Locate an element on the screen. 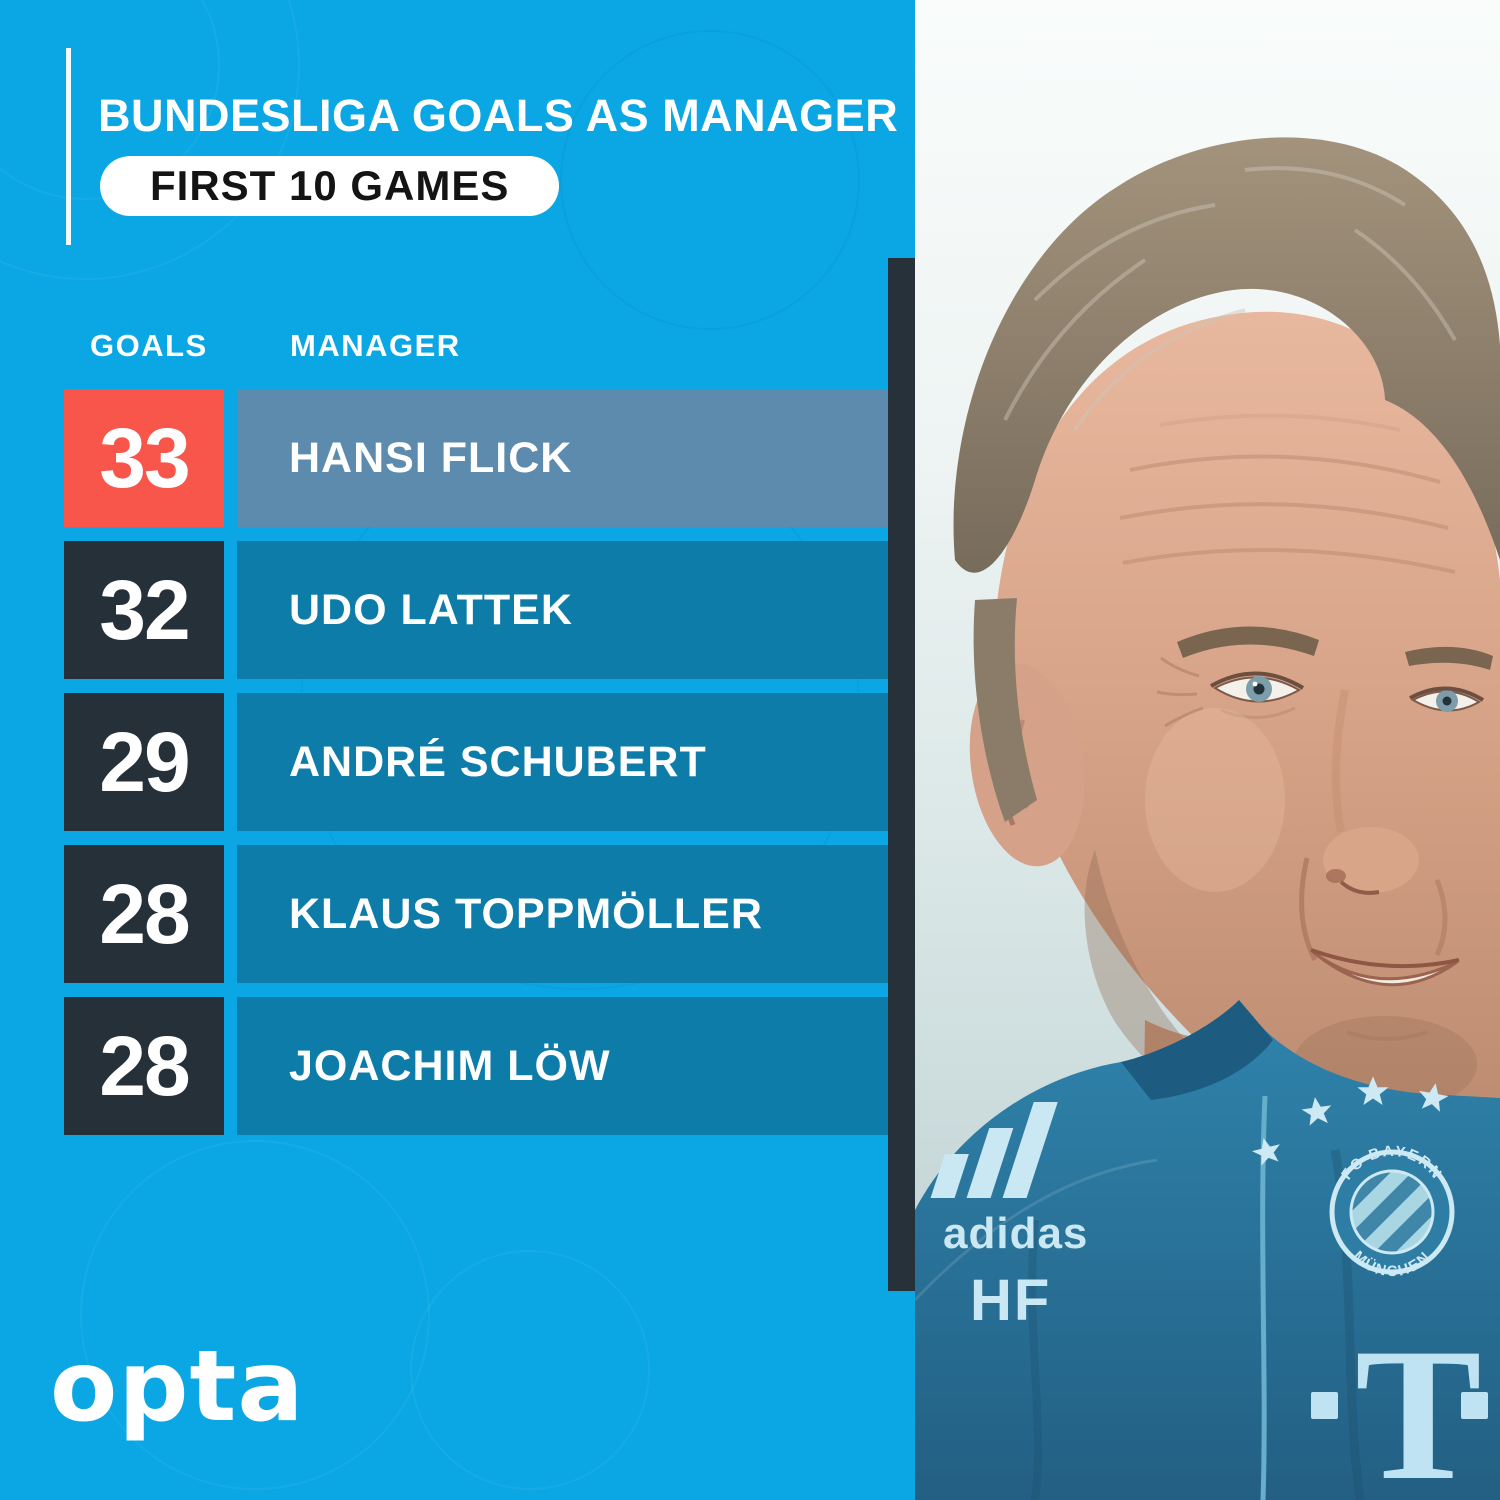  goals-value: 29 is located at coordinates (144, 761).